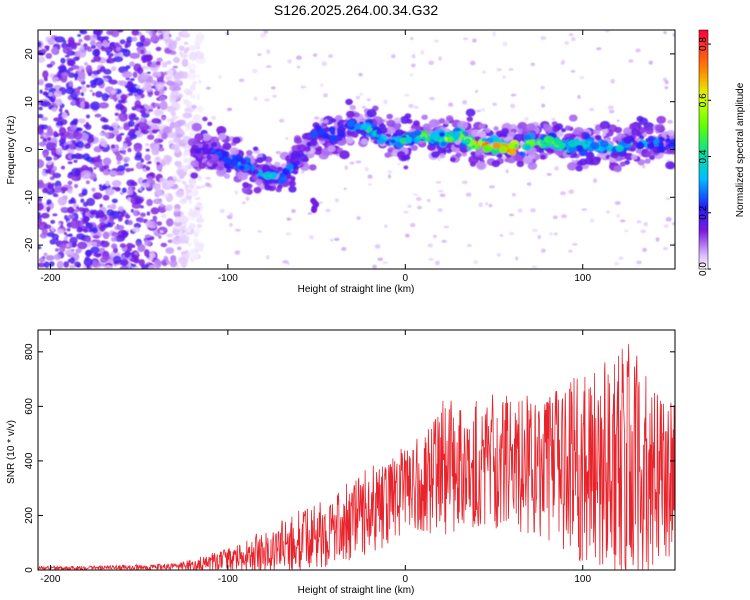 The width and height of the screenshot is (750, 600). Describe the element at coordinates (50, 278) in the screenshot. I see `spectrogram-xtick-label: -200` at that location.